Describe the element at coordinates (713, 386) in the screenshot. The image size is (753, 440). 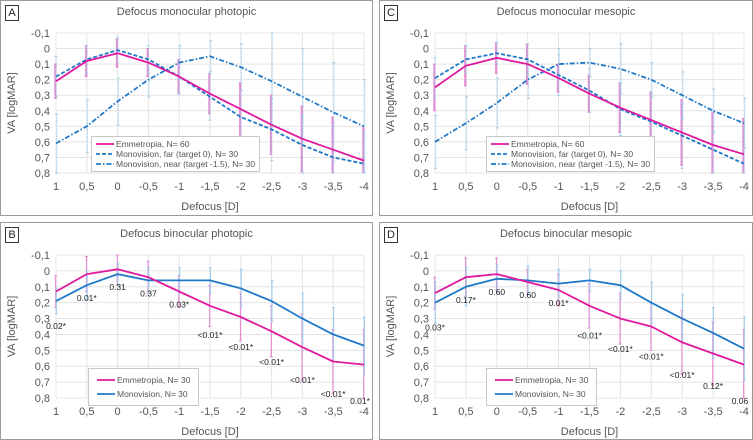
I see `p-value-annotation: 0.12*` at that location.